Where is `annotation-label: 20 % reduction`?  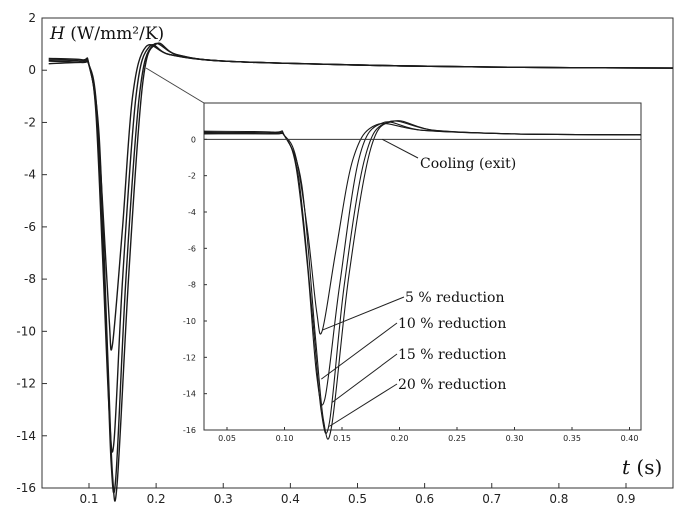 annotation-label: 20 % reduction is located at coordinates (452, 385).